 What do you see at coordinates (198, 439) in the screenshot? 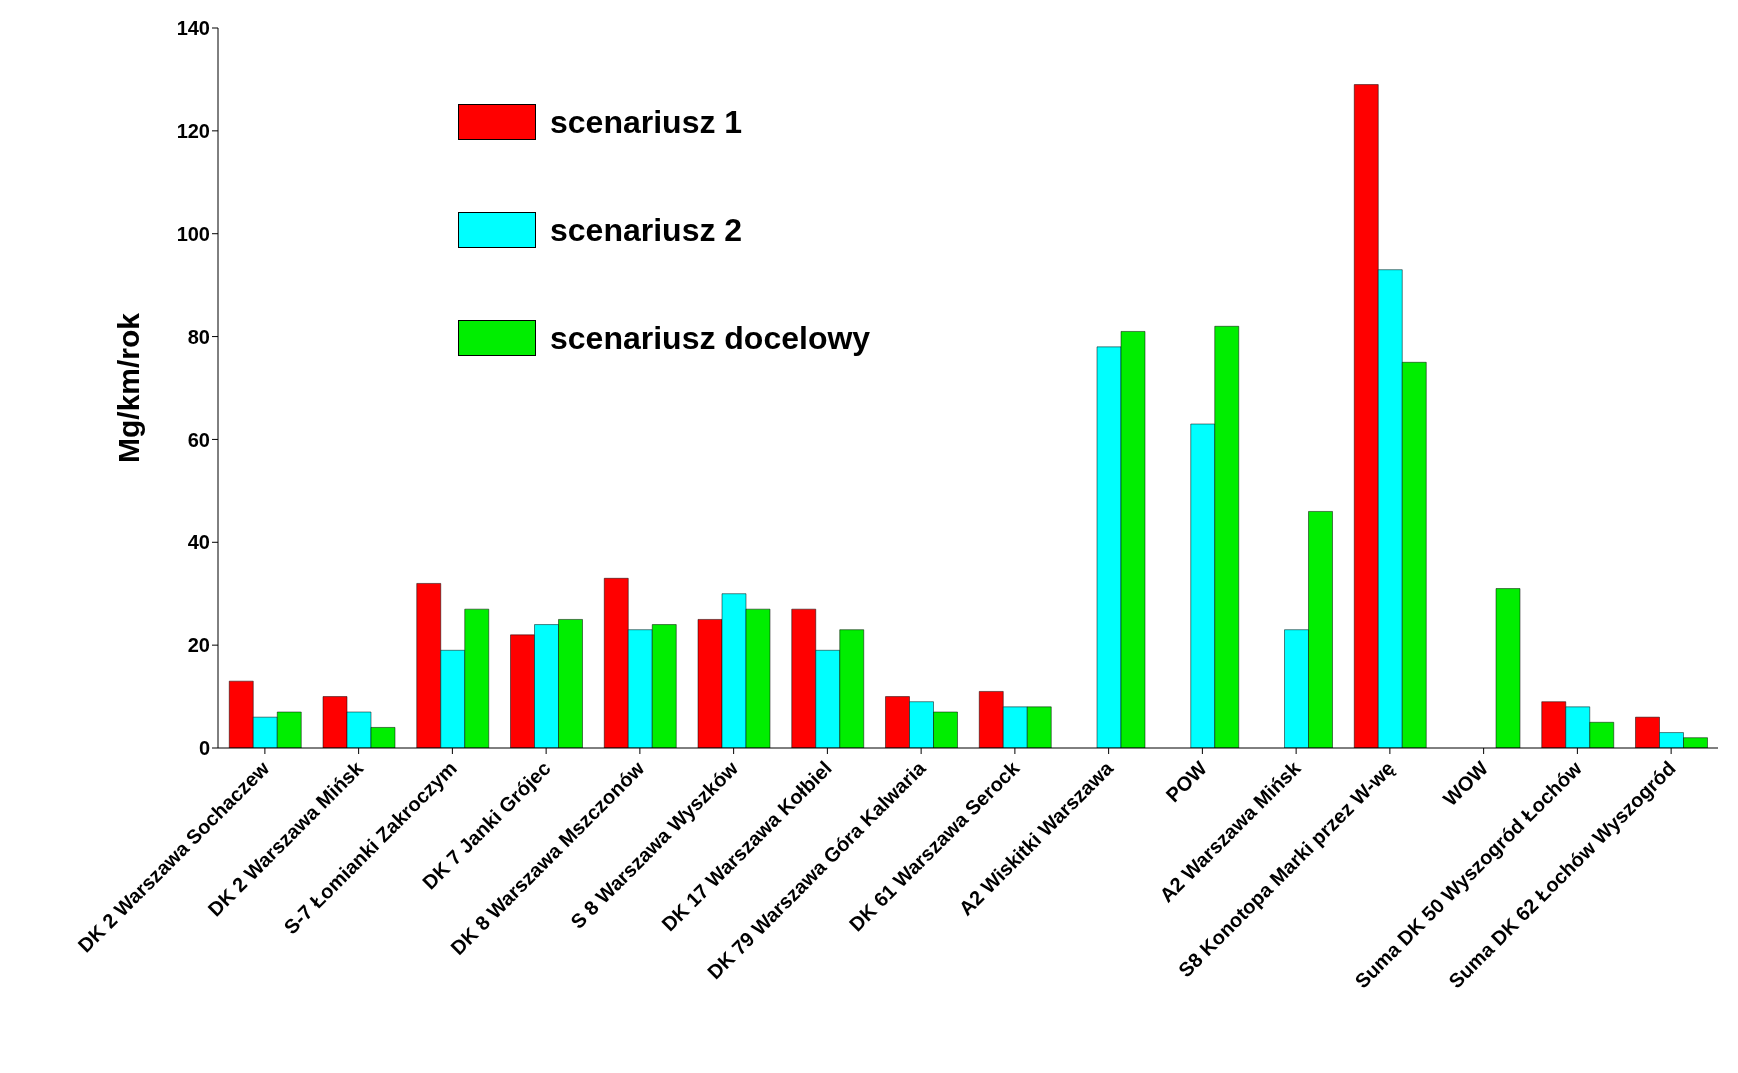
I see `y-tick-label: 60` at bounding box center [198, 439].